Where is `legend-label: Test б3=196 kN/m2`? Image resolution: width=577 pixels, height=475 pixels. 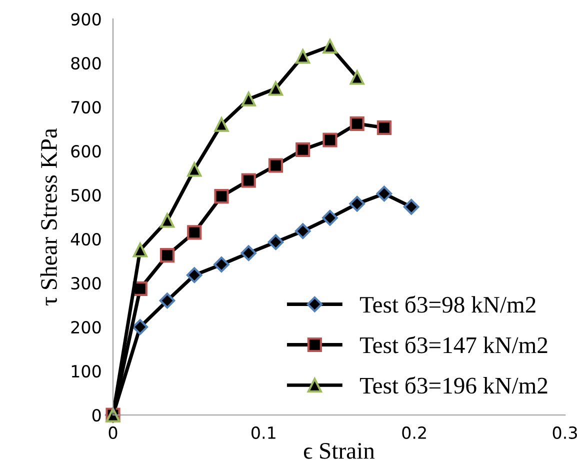
legend-label: Test б3=196 kN/m2 is located at coordinates (454, 385).